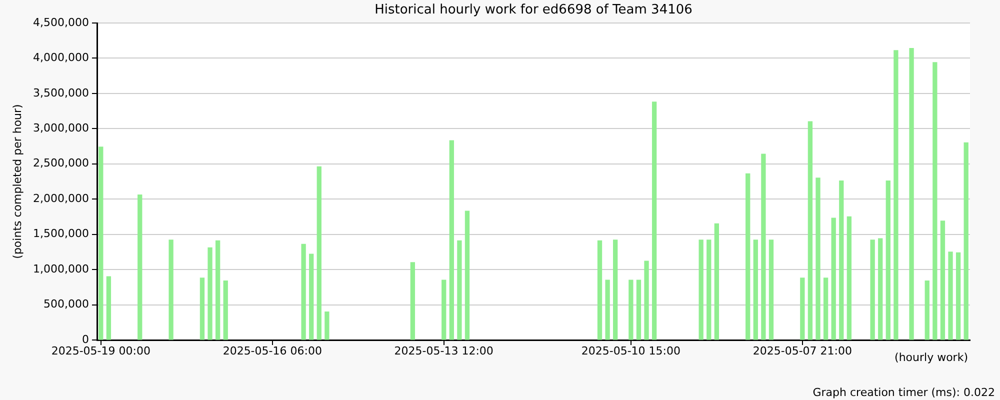 This screenshot has height=400, width=1000. What do you see at coordinates (17, 181) in the screenshot?
I see `y-axis-title: (points completed per hour)` at bounding box center [17, 181].